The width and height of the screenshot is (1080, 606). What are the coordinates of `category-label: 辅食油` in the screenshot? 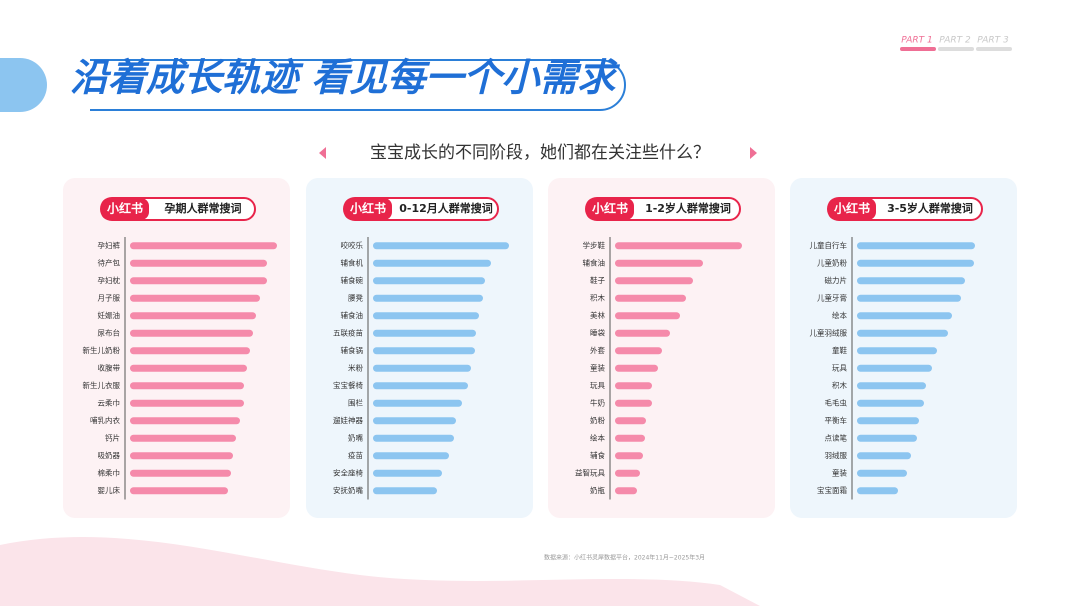 It's located at (352, 315).